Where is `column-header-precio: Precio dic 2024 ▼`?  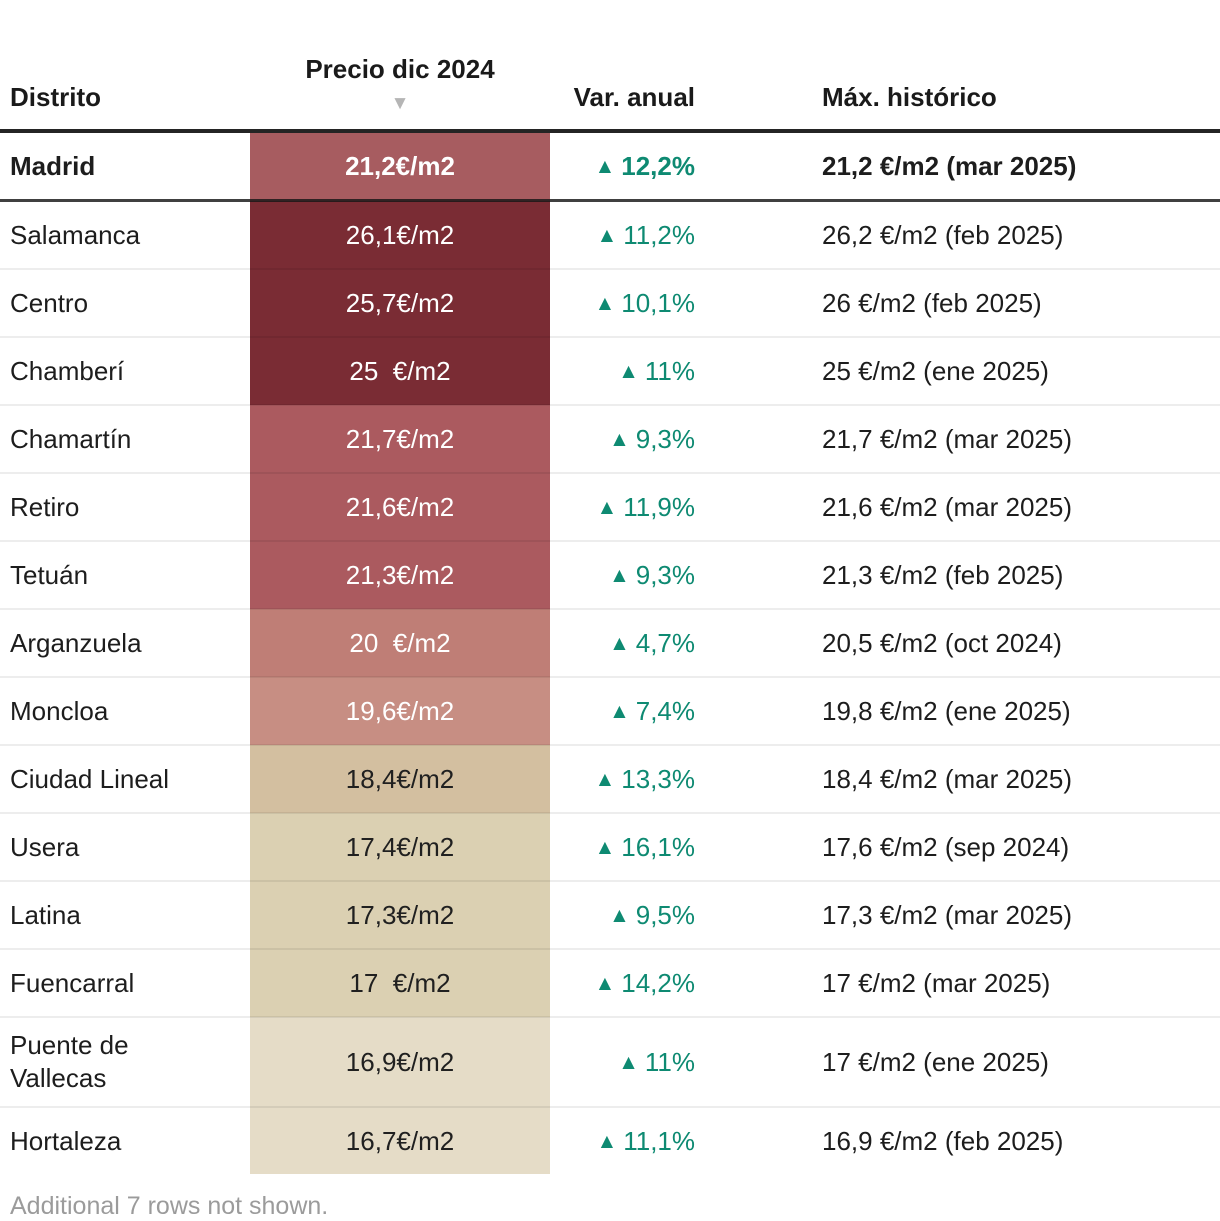
column-header-precio: Precio dic 2024 ▼ is located at coordinates (400, 66).